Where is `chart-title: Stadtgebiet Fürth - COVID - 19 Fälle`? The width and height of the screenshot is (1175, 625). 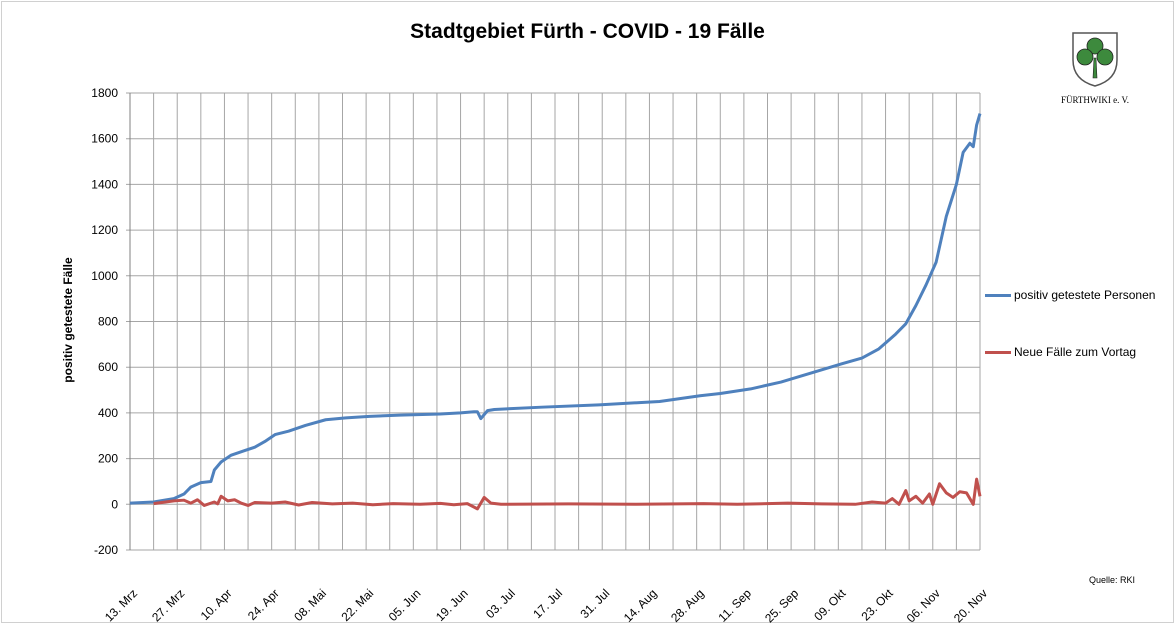 chart-title: Stadtgebiet Fürth - COVID - 19 Fälle is located at coordinates (587, 31).